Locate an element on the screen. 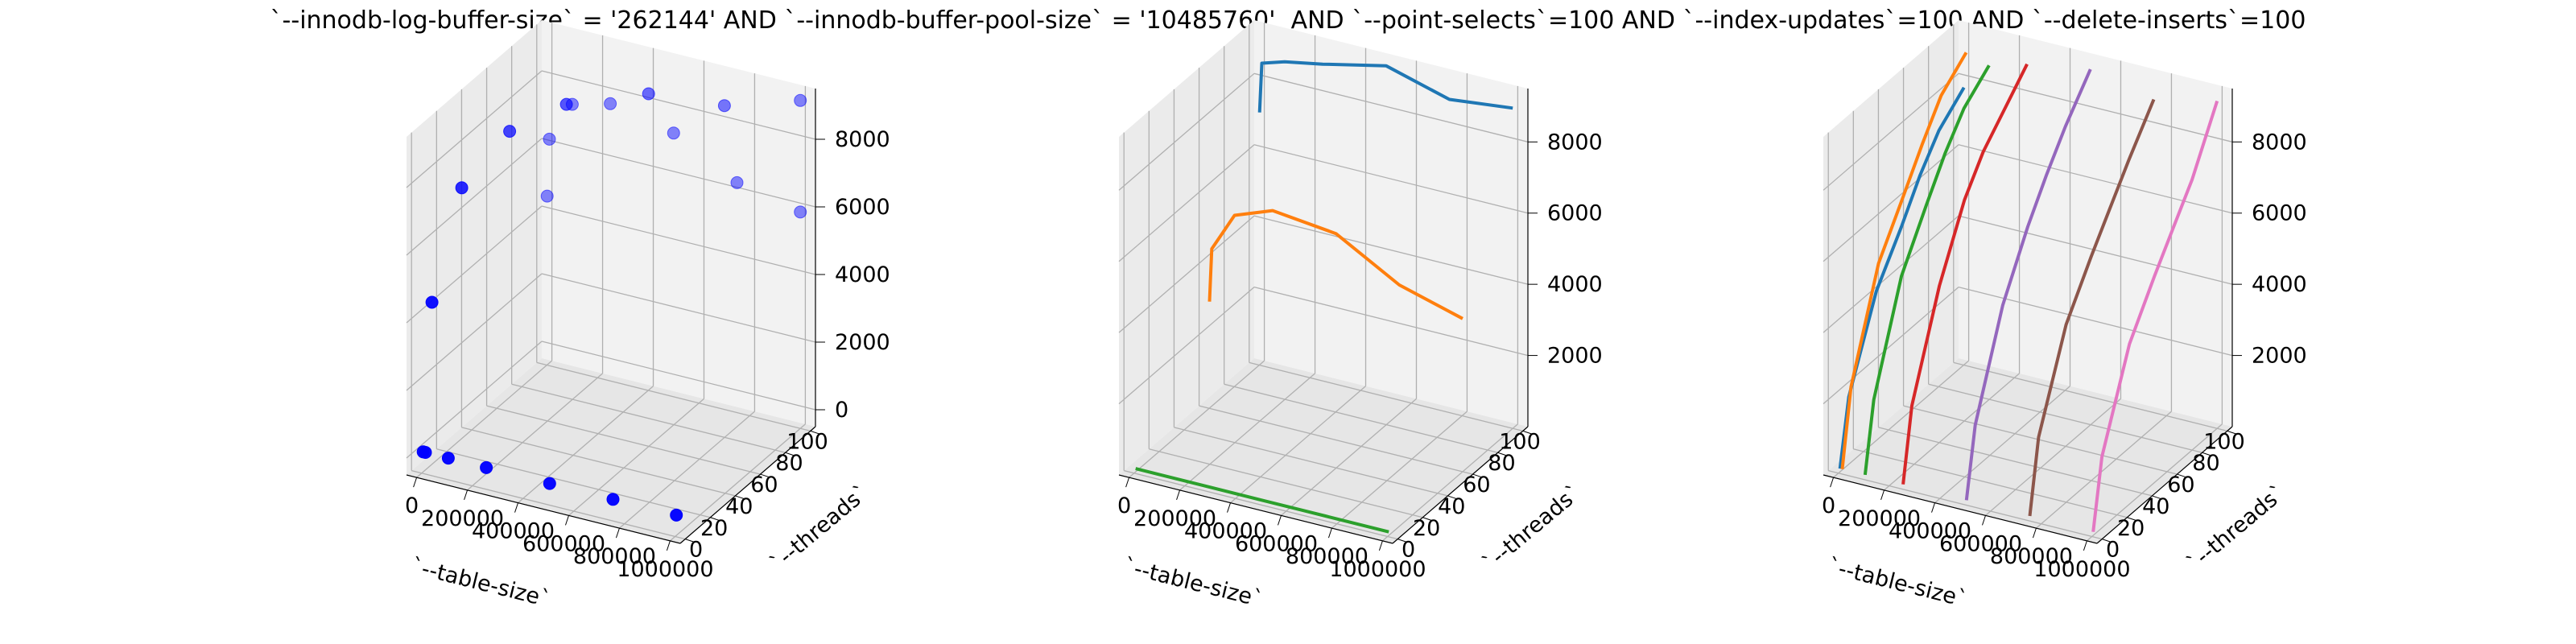 The height and width of the screenshot is (644, 2576). y-axis-label: `--threads` is located at coordinates (819, 528).